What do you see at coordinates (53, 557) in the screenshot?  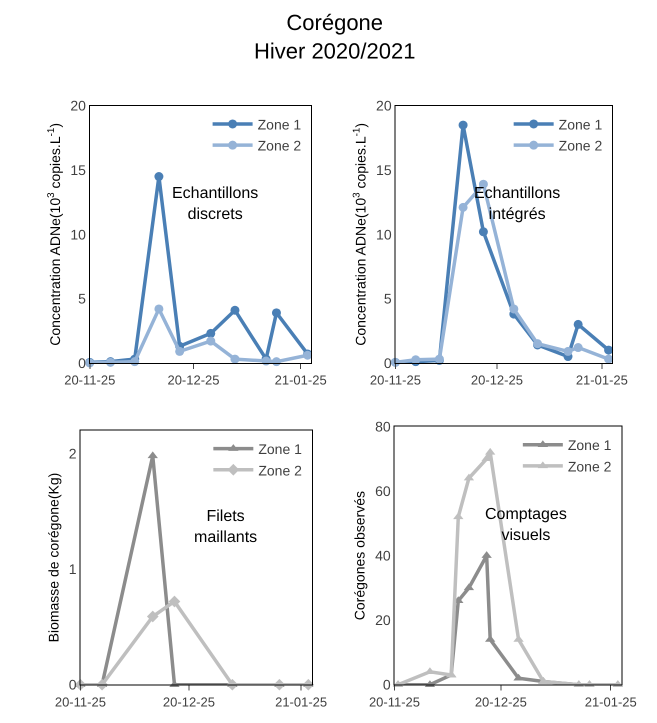 I see `y-axis-title: Biomasse de corégone(Kg)` at bounding box center [53, 557].